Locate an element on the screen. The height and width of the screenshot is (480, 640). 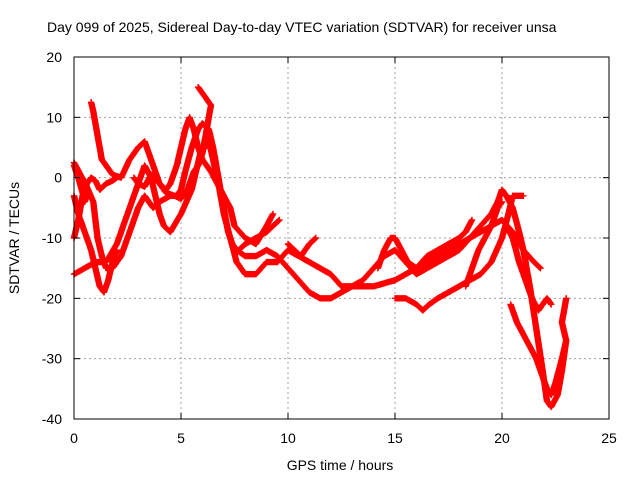
x-axis-label: GPS time / hours is located at coordinates (340, 465).